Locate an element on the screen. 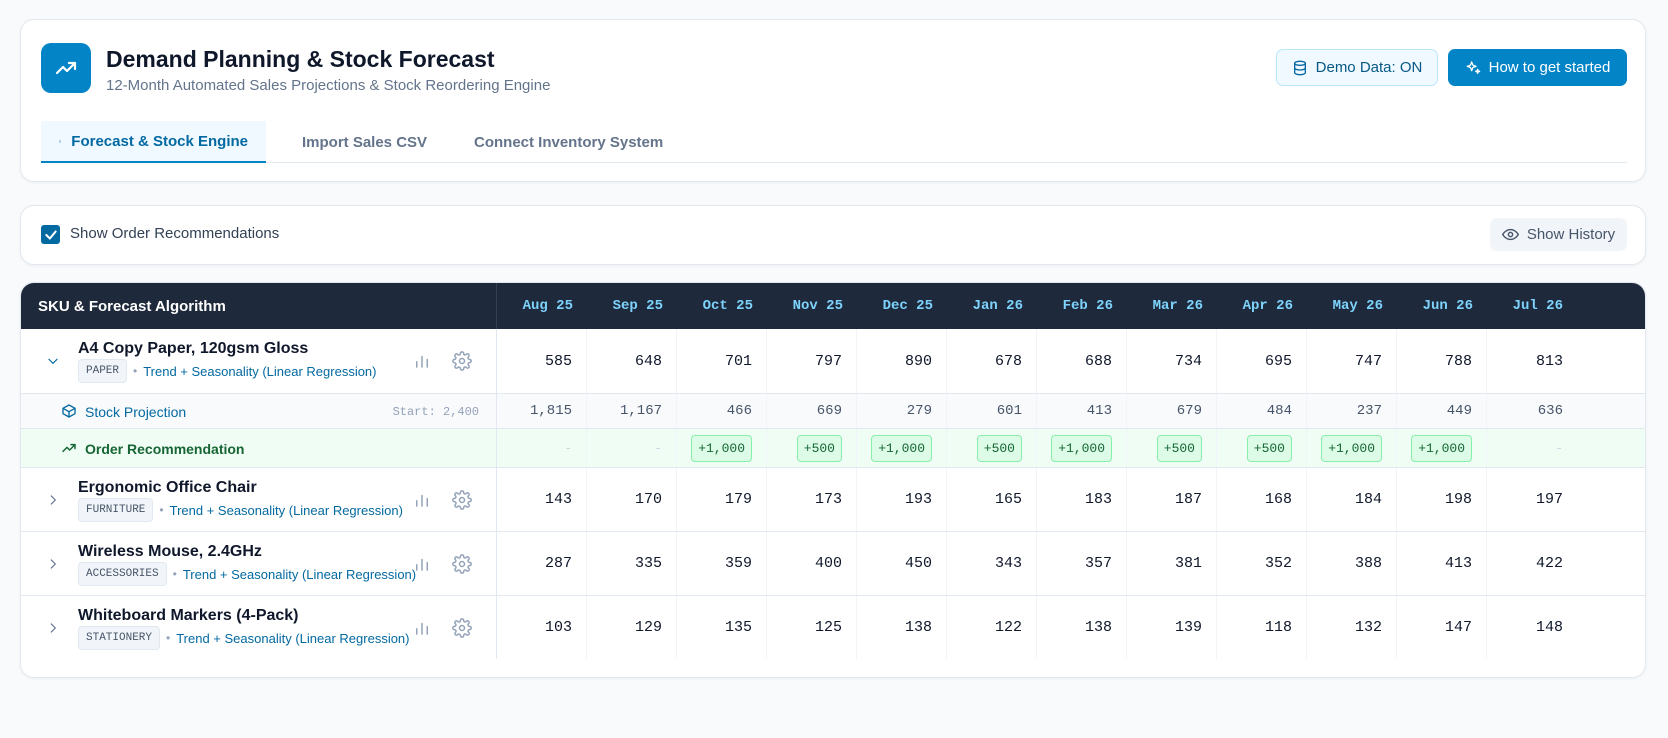  stock-start-label: Start: 2,400 is located at coordinates (435, 412).